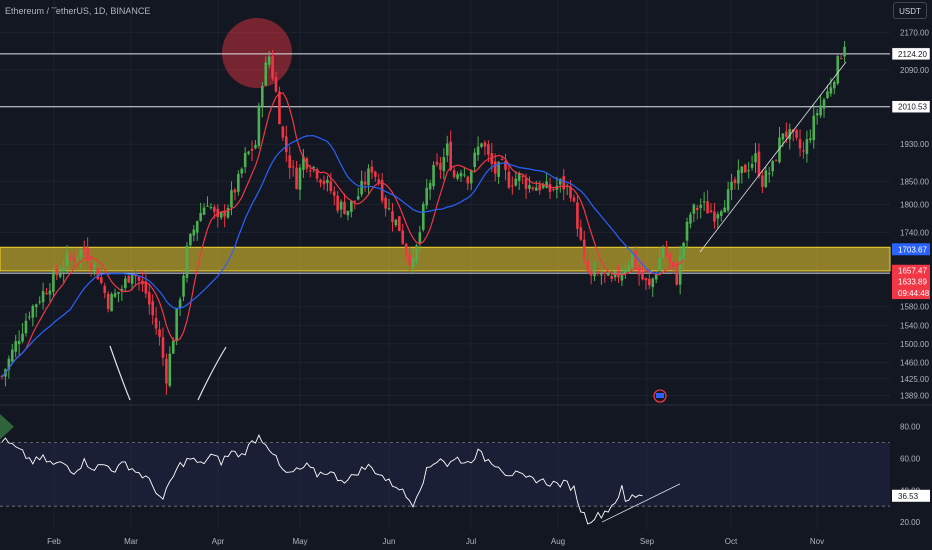 This screenshot has width=932, height=550. Describe the element at coordinates (914, 33) in the screenshot. I see `price-tick-label: 2170.00` at that location.